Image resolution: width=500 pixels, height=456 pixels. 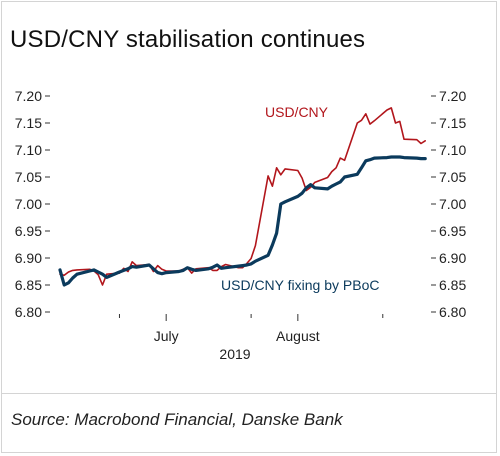 I want to click on series-label-usdcny: USD/CNY, so click(x=297, y=112).